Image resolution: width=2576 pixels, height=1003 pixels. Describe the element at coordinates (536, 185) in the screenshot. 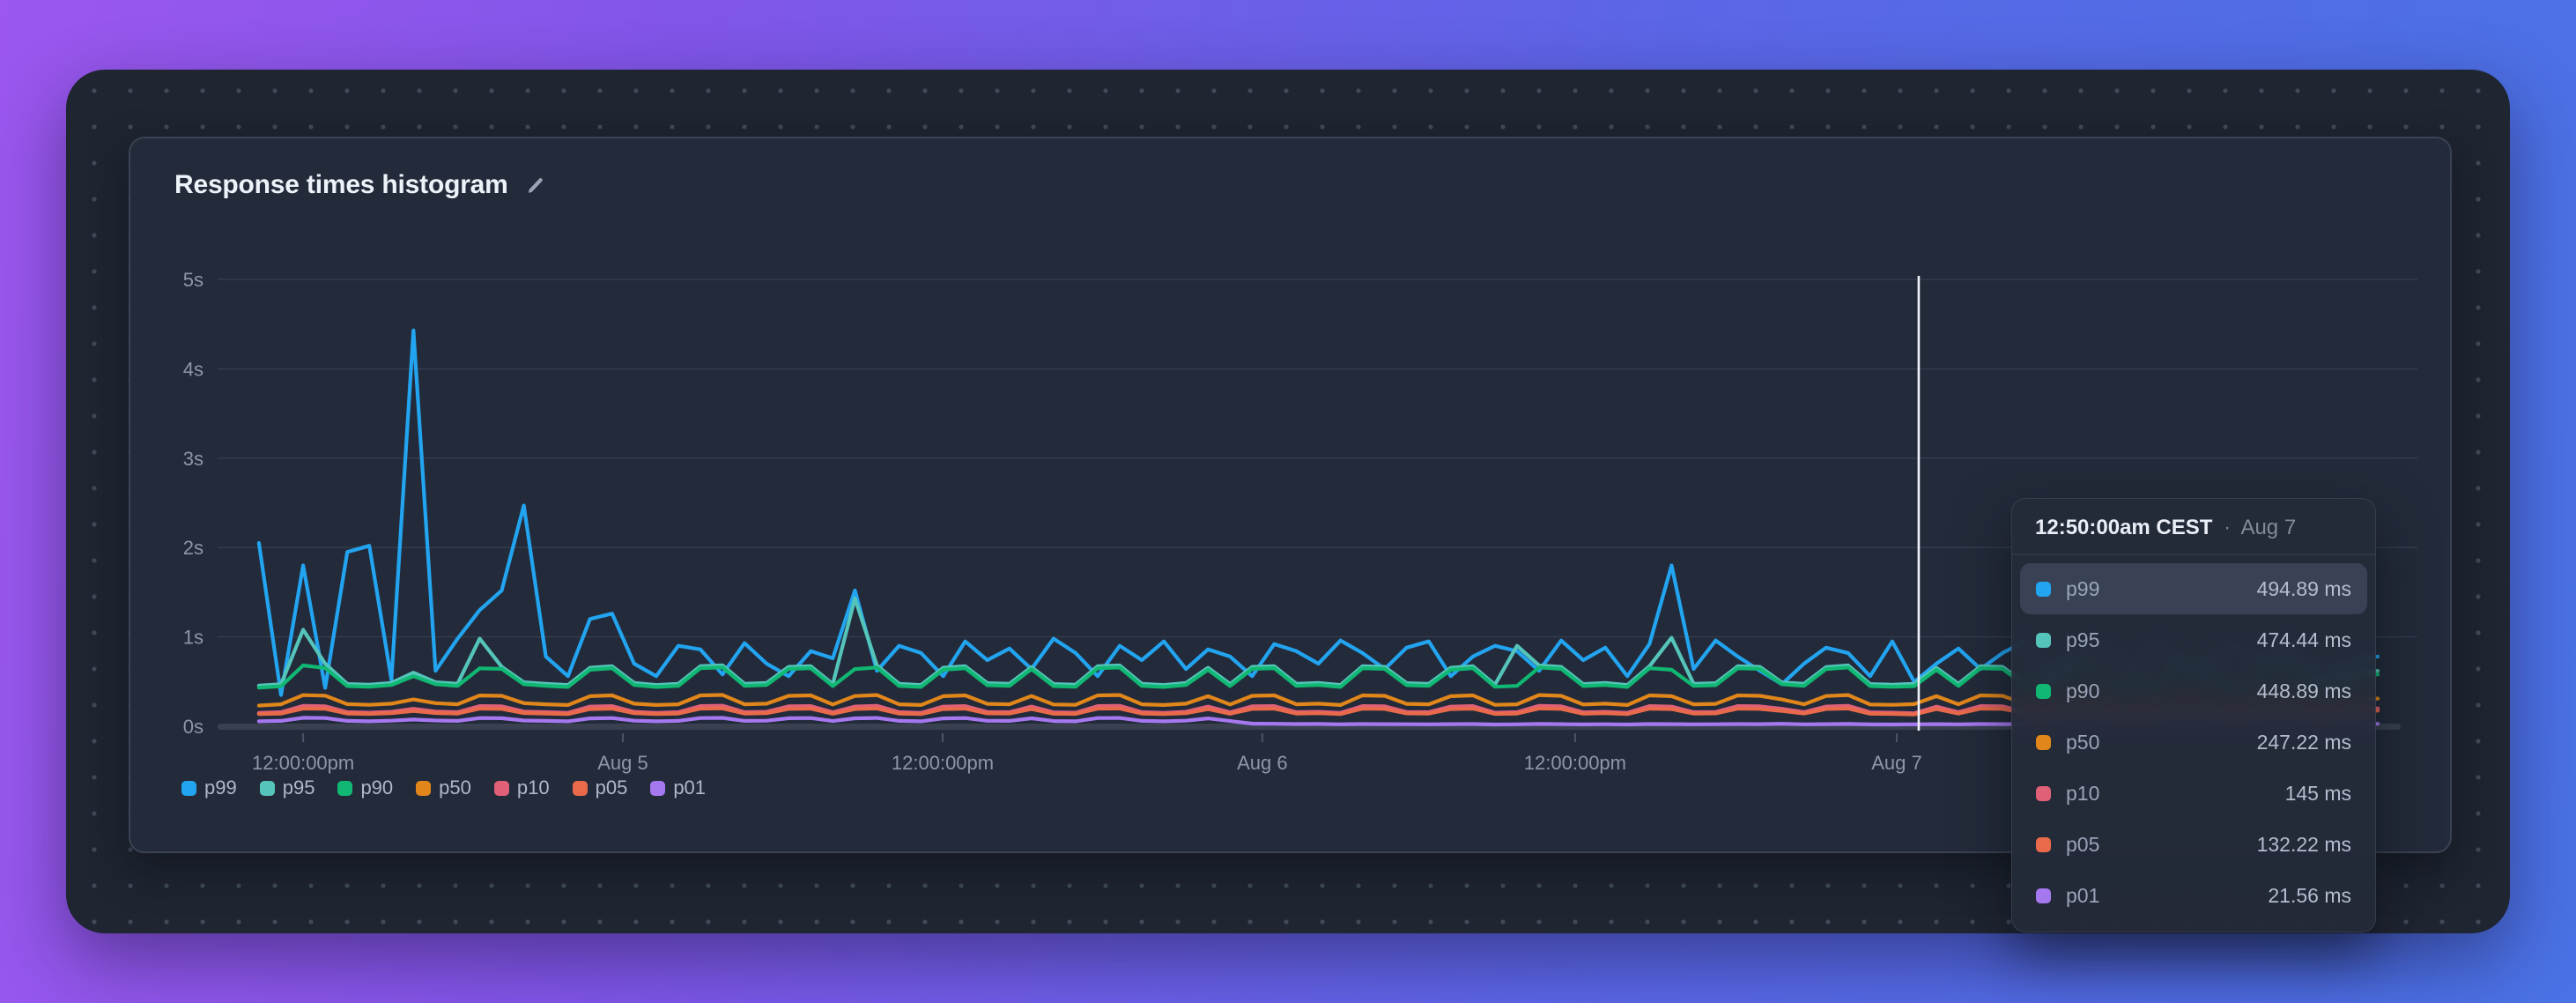

I see `edit-pencil-icon` at that location.